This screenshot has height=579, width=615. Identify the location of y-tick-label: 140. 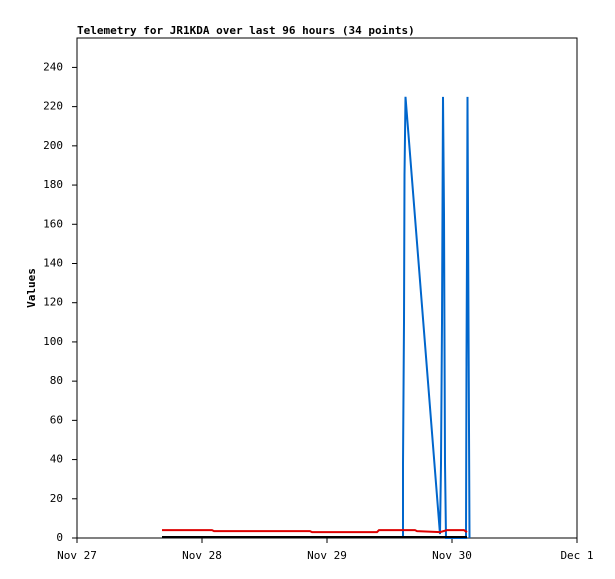
(53, 262).